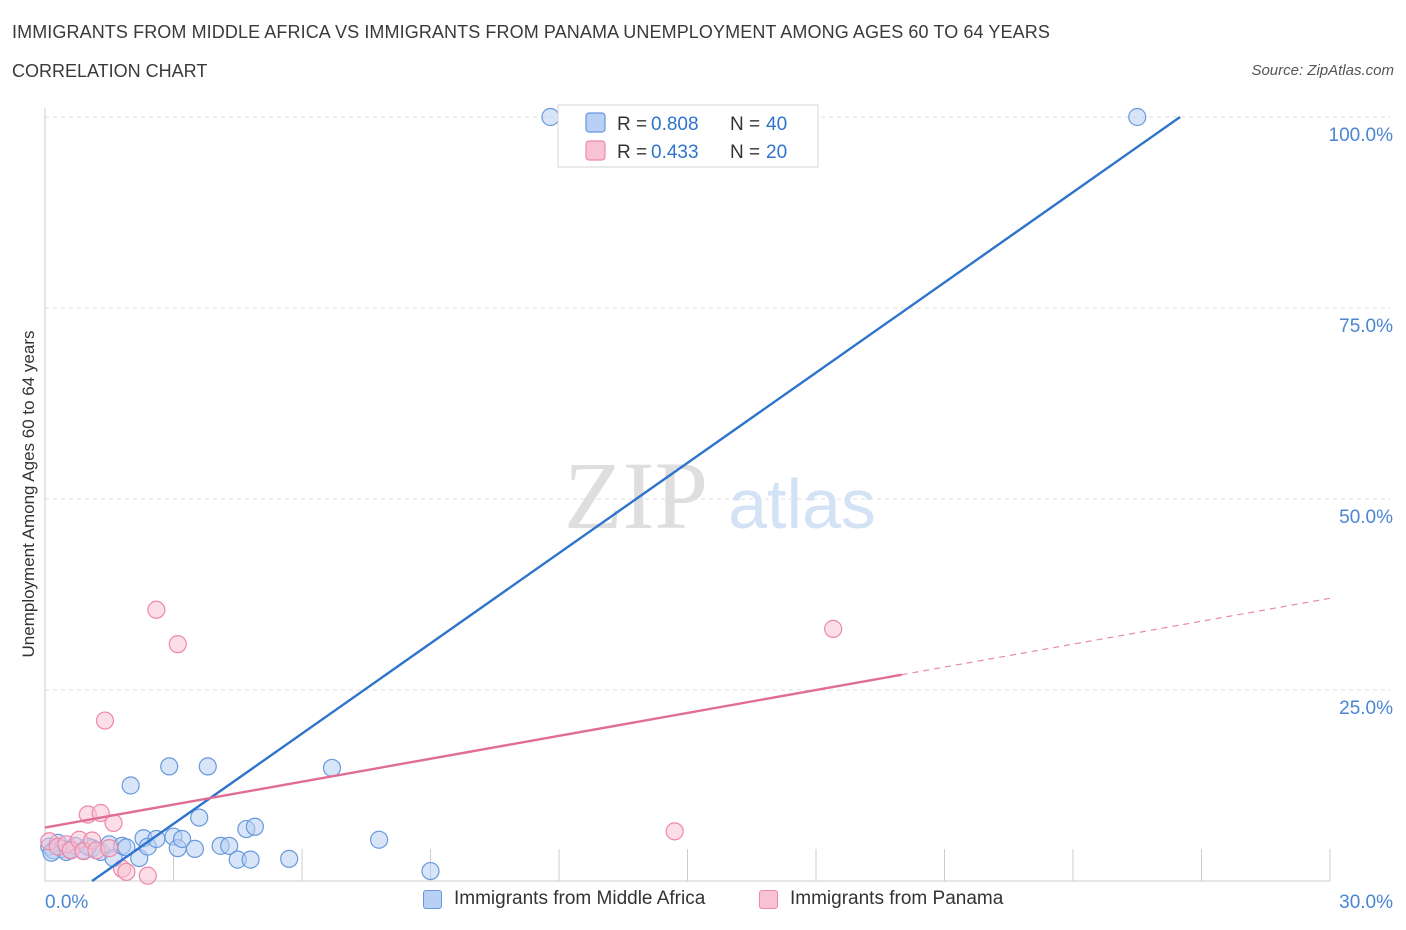 The width and height of the screenshot is (1406, 930). Describe the element at coordinates (595, 150) in the screenshot. I see `legend-swatch-panama` at that location.